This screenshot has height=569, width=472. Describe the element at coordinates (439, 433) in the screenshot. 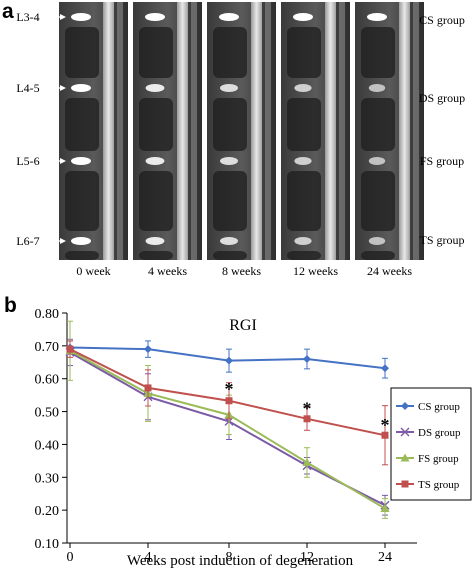

I see `legend-label: DS group` at that location.